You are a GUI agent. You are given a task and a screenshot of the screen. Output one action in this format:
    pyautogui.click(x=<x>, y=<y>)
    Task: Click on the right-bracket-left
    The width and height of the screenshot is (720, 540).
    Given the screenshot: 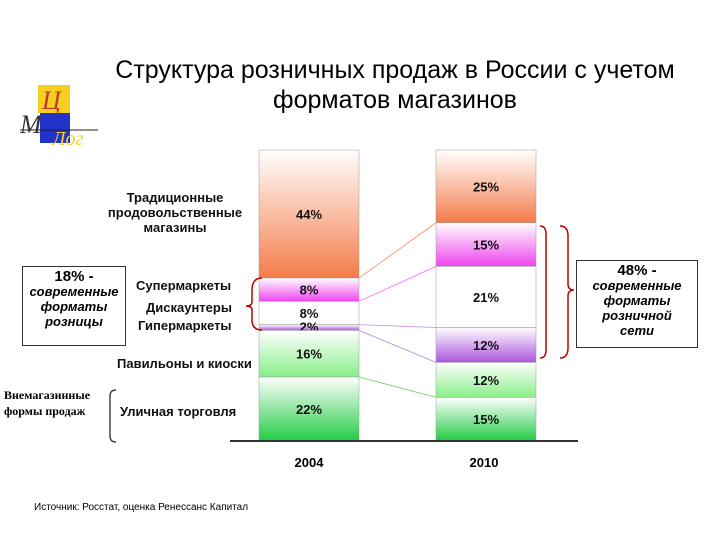 What is the action you would take?
    pyautogui.click(x=543, y=292)
    